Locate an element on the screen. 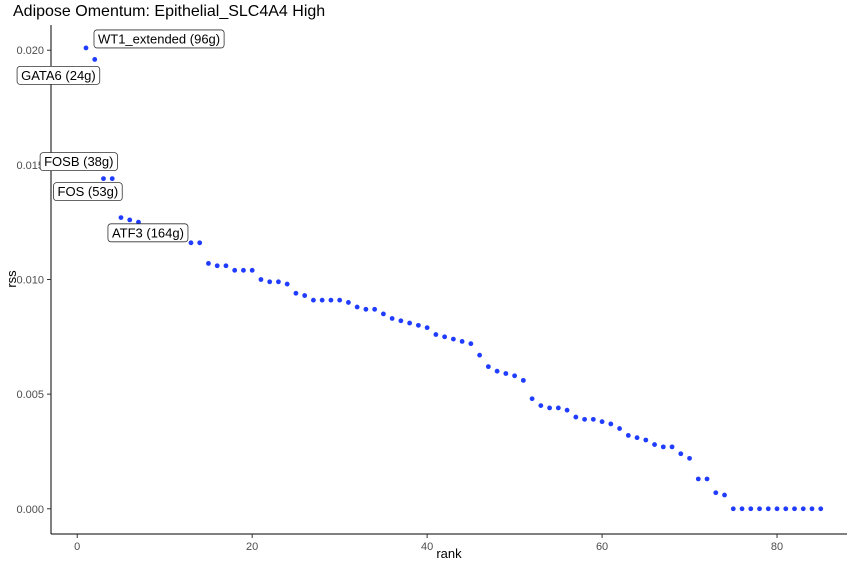 Image resolution: width=851 pixels, height=568 pixels. annotation-label: GATA6 (24g) is located at coordinates (58, 75).